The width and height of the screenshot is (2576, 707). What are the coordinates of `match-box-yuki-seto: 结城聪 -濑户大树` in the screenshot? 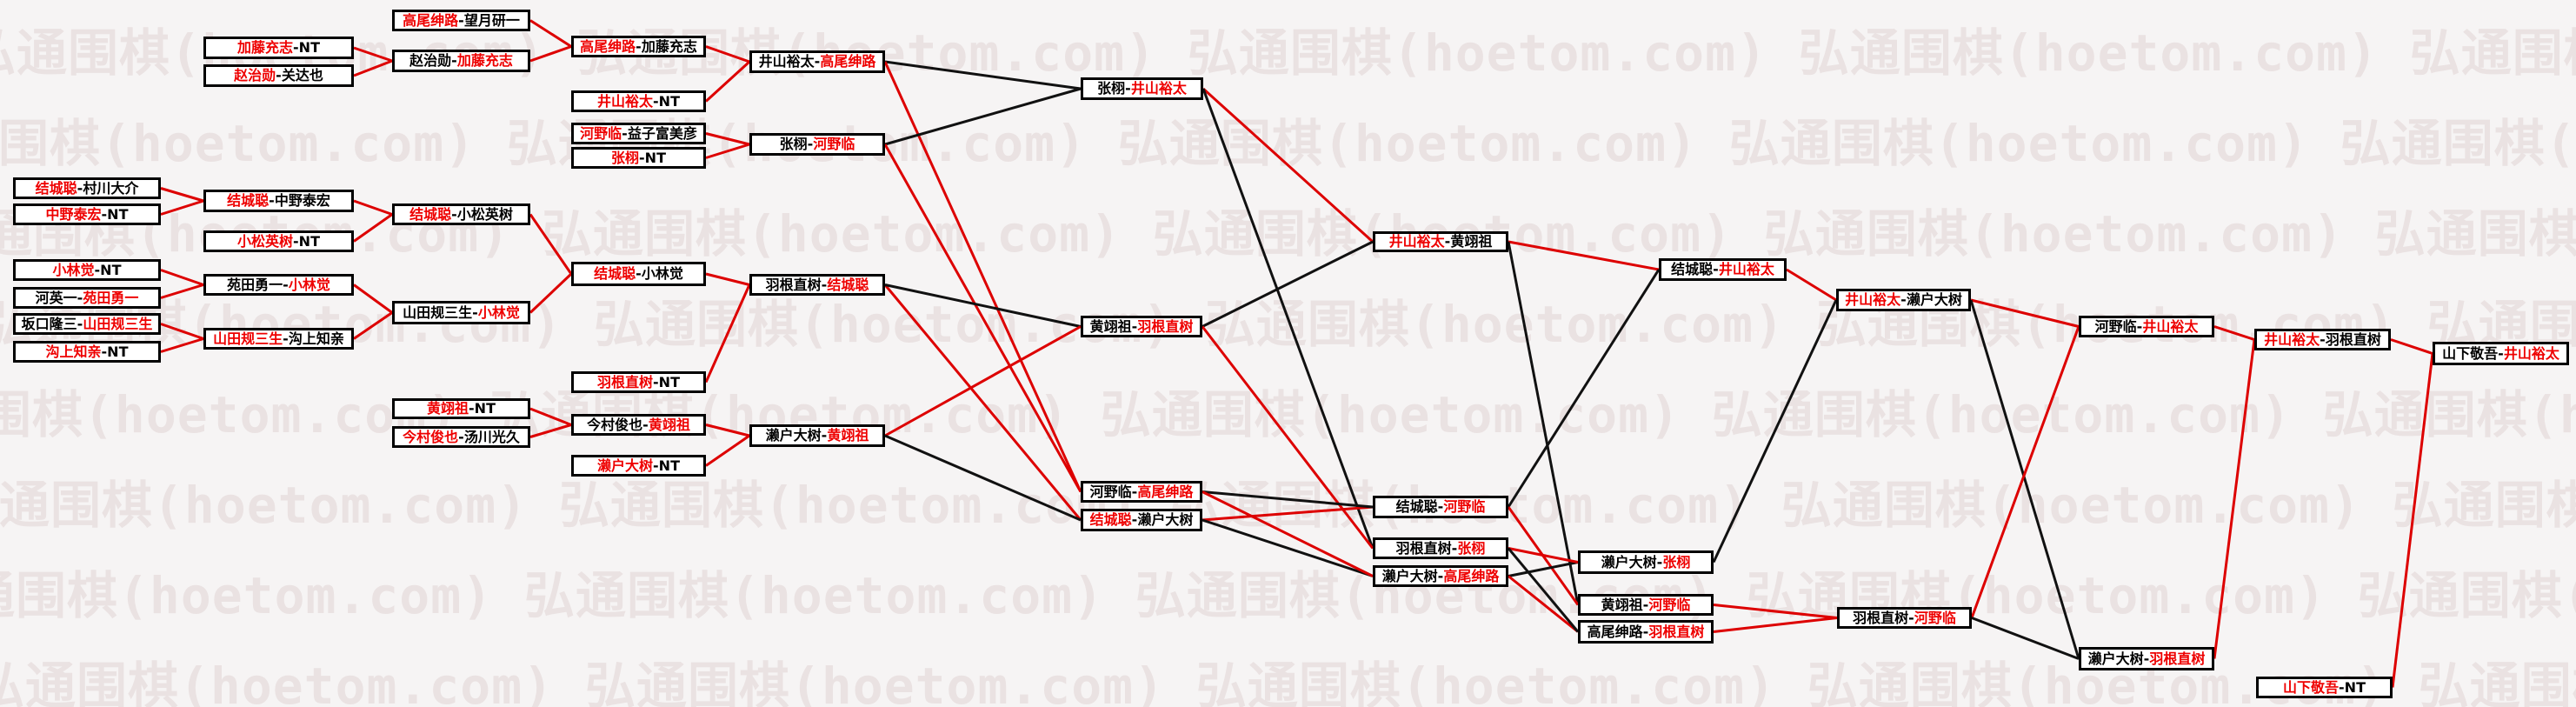 It's located at (1141, 520).